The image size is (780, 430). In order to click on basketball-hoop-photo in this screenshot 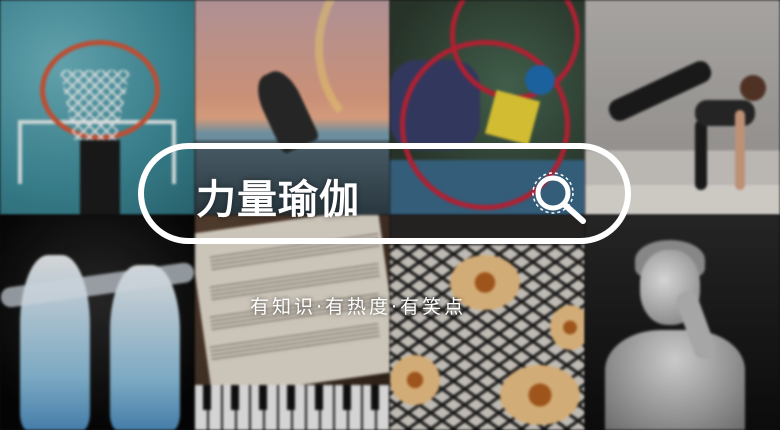, I will do `click(97, 107)`.